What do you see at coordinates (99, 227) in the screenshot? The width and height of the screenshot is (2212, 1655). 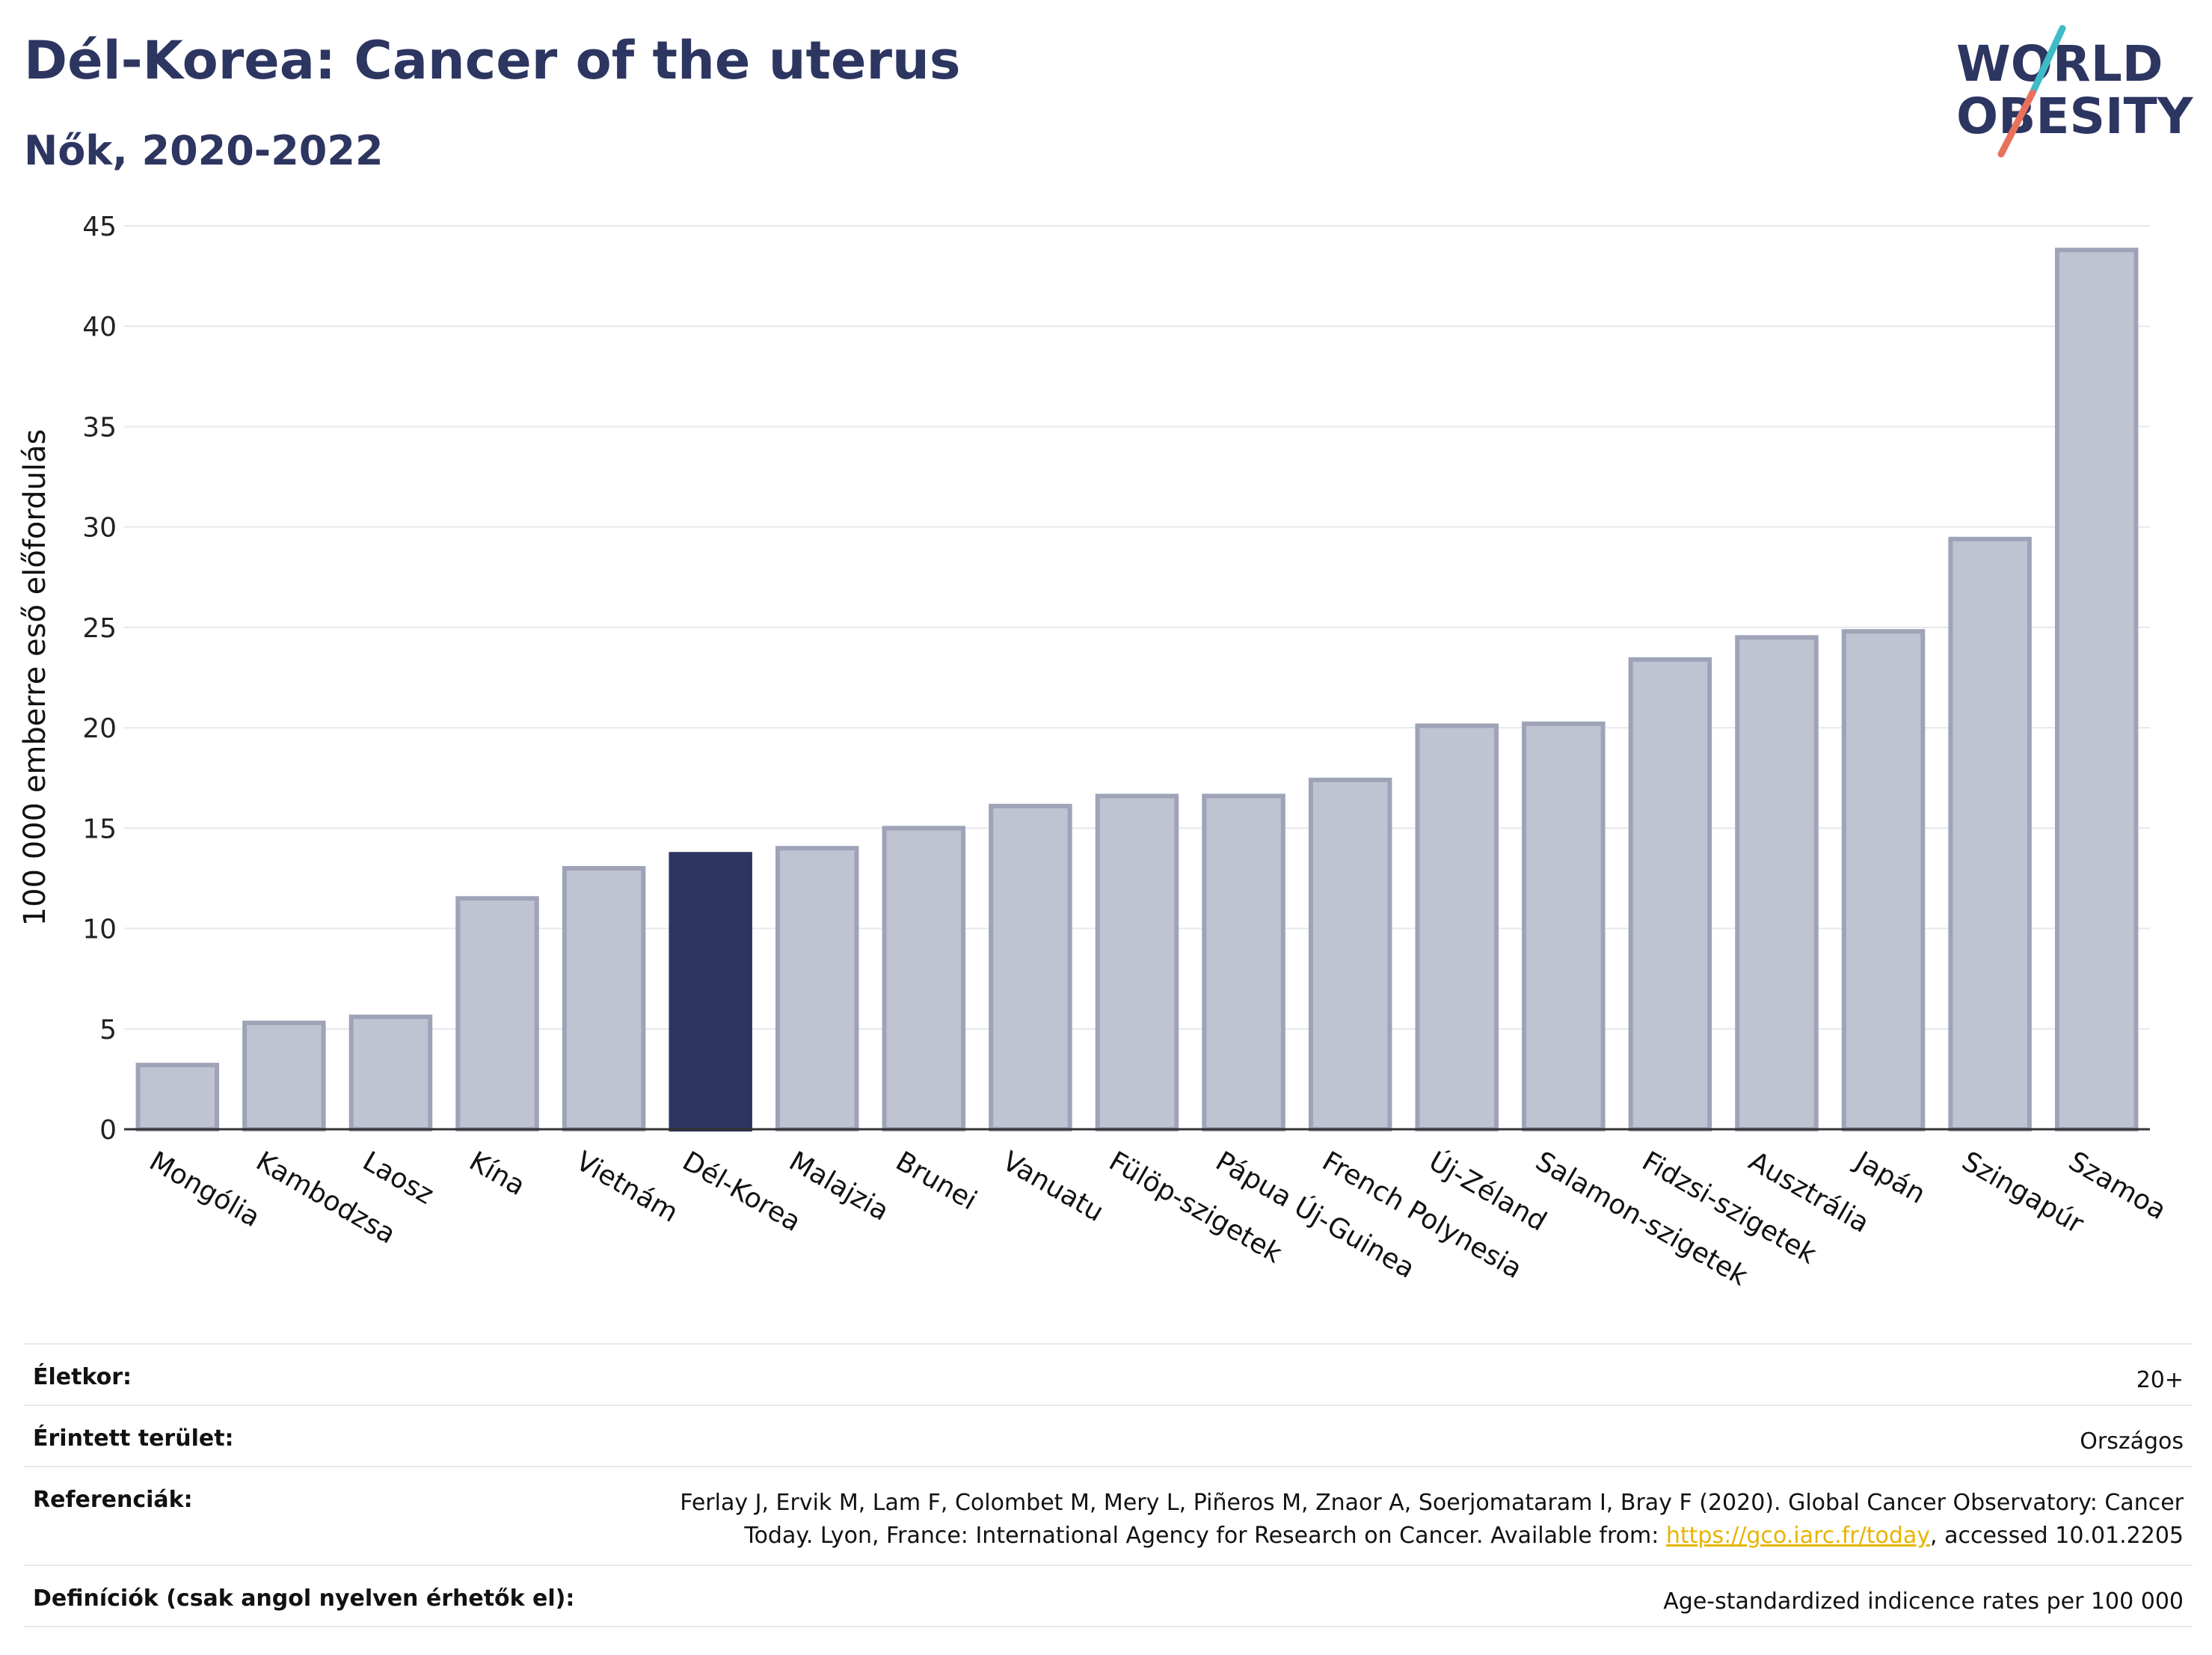 I see `y-tick-label: 45` at bounding box center [99, 227].